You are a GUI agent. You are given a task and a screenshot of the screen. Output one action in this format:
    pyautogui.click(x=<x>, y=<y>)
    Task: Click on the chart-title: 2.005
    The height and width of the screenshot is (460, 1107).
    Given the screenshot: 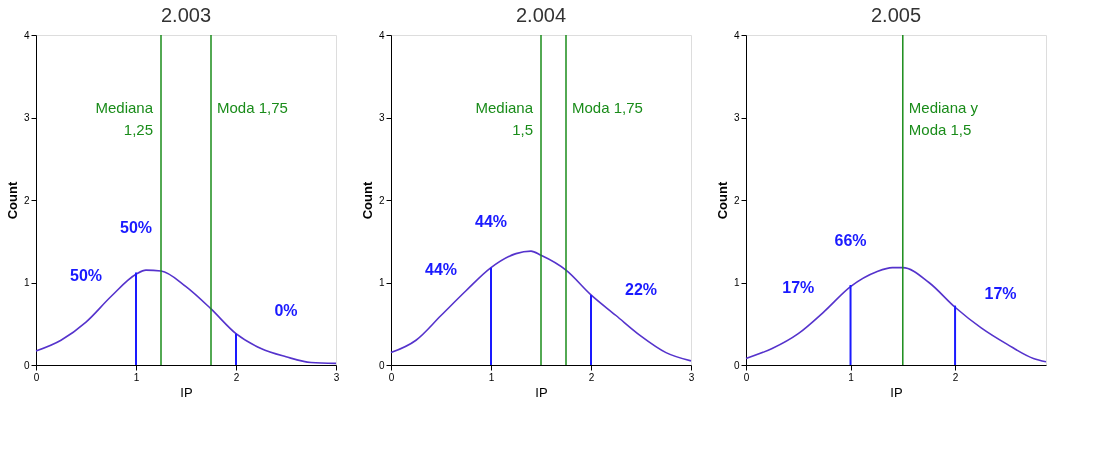 What is the action you would take?
    pyautogui.click(x=896, y=15)
    